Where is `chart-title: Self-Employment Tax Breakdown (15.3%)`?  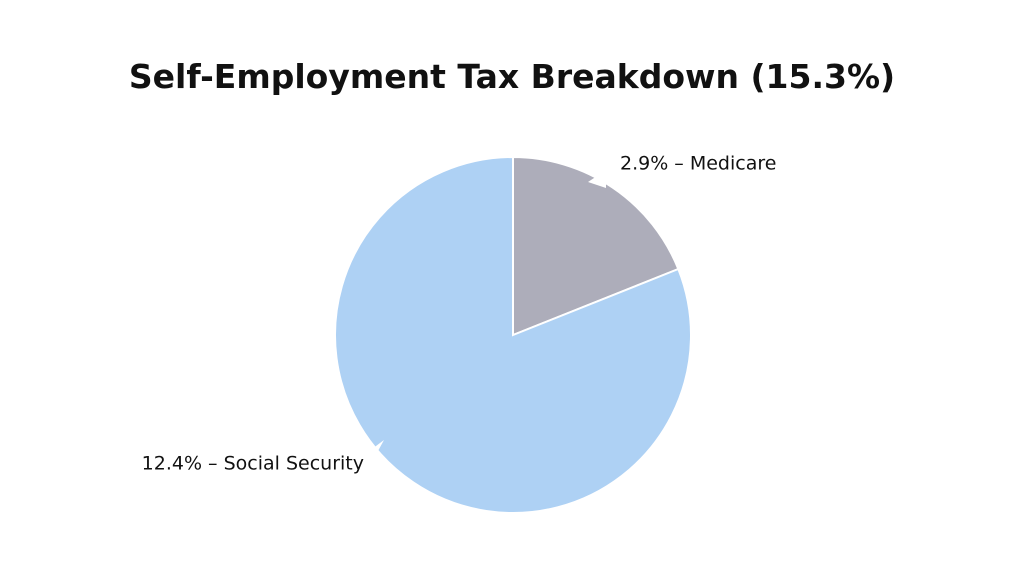 chart-title: Self-Employment Tax Breakdown (15.3%) is located at coordinates (512, 76).